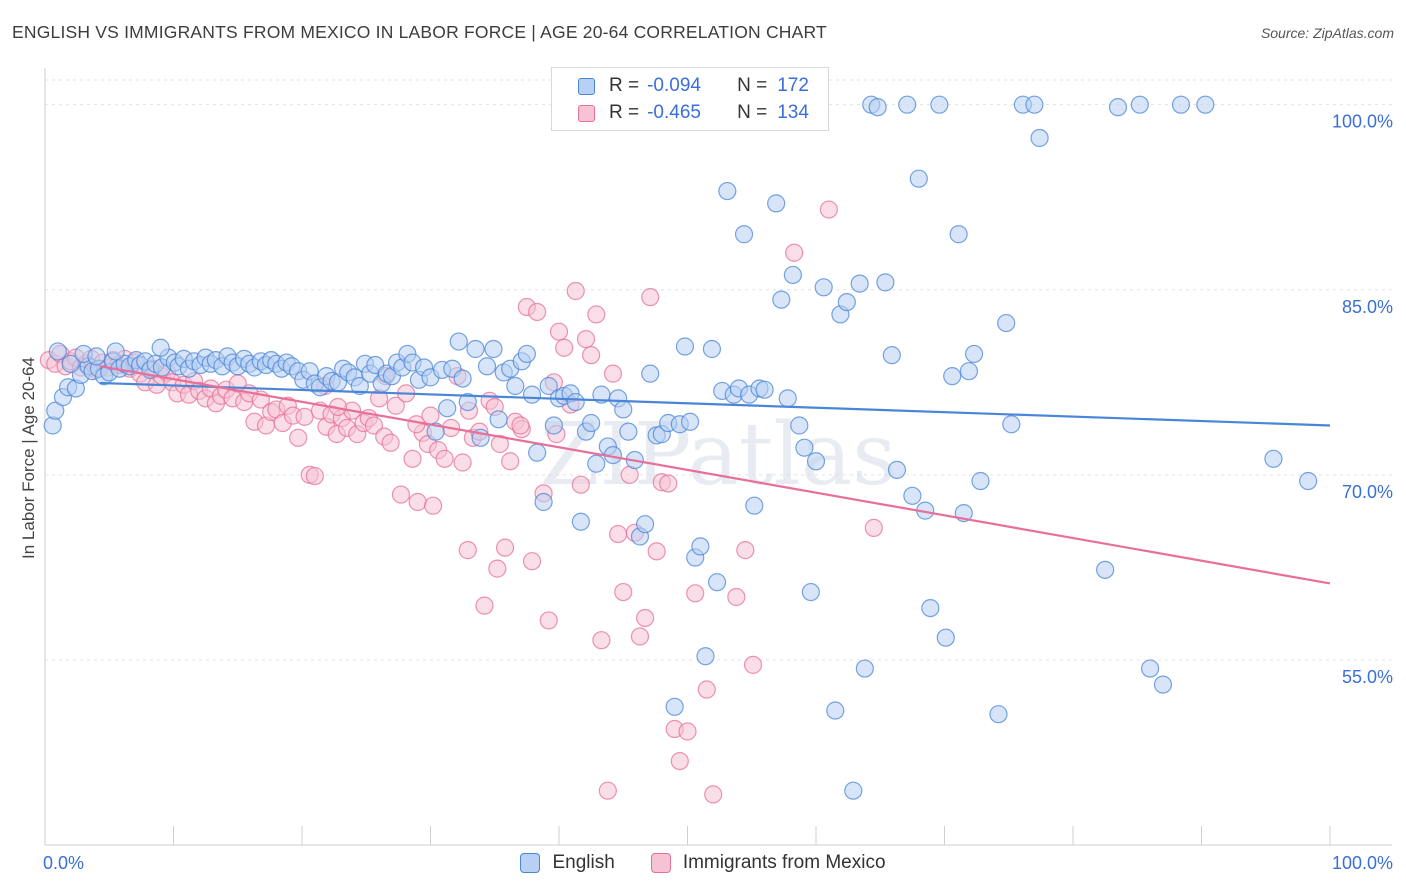 The image size is (1406, 892). What do you see at coordinates (660, 863) in the screenshot?
I see `mexico-swatch` at bounding box center [660, 863].